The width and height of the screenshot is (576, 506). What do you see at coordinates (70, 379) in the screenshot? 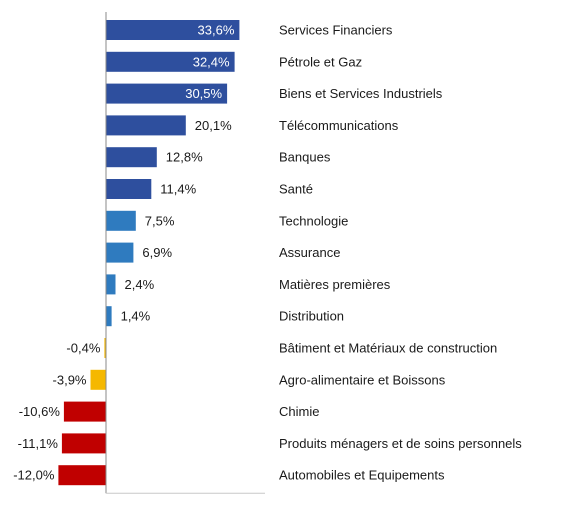
I see `bar-value-label-12: -3,9%` at bounding box center [70, 379].